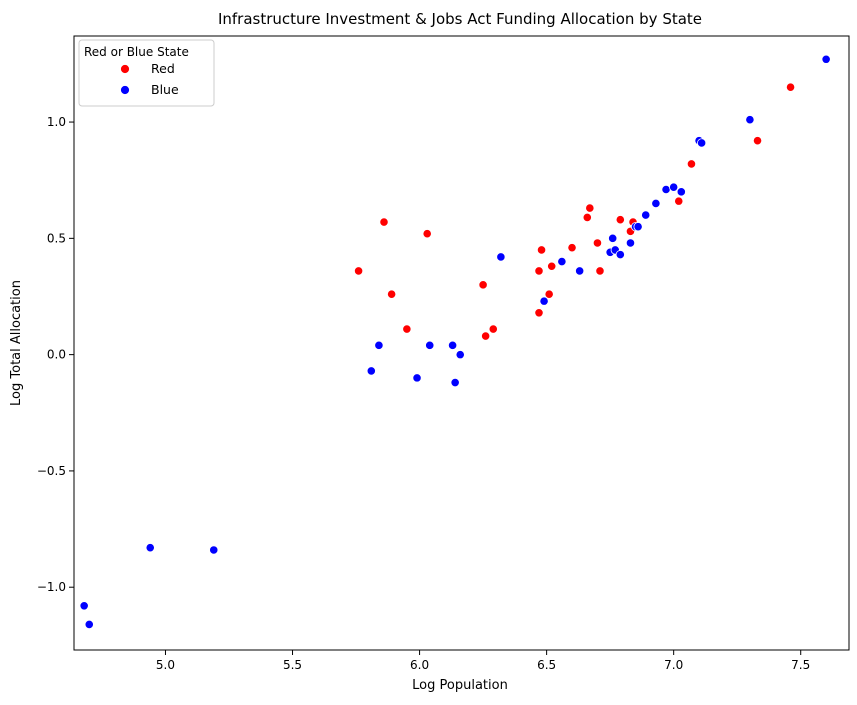 This screenshot has height=705, width=857. What do you see at coordinates (56, 122) in the screenshot?
I see `y-tick-label: 1.0` at bounding box center [56, 122].